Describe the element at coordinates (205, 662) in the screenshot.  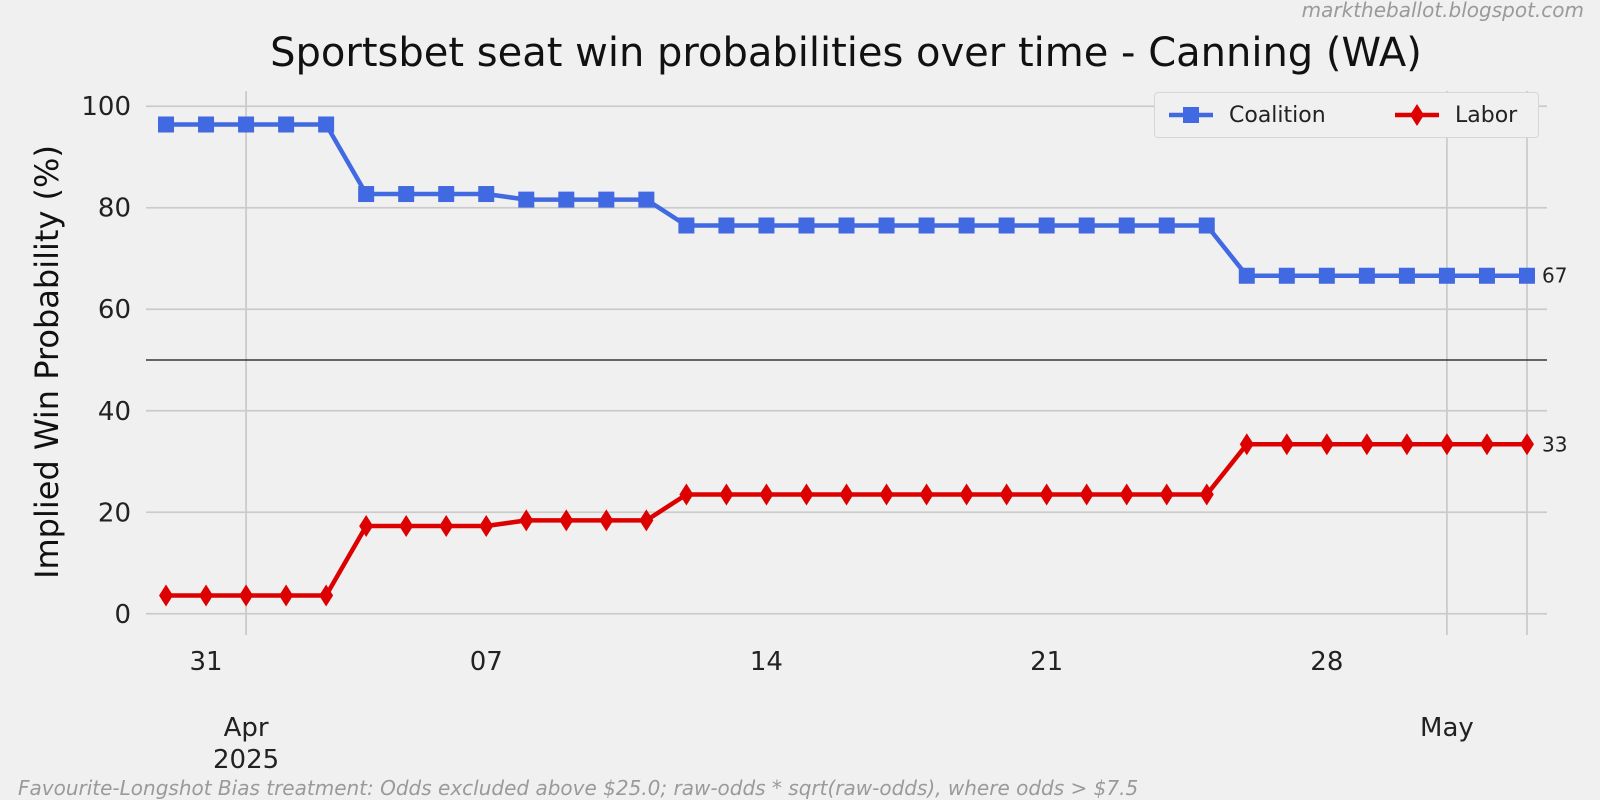
I see `x-tick-label: 31` at that location.